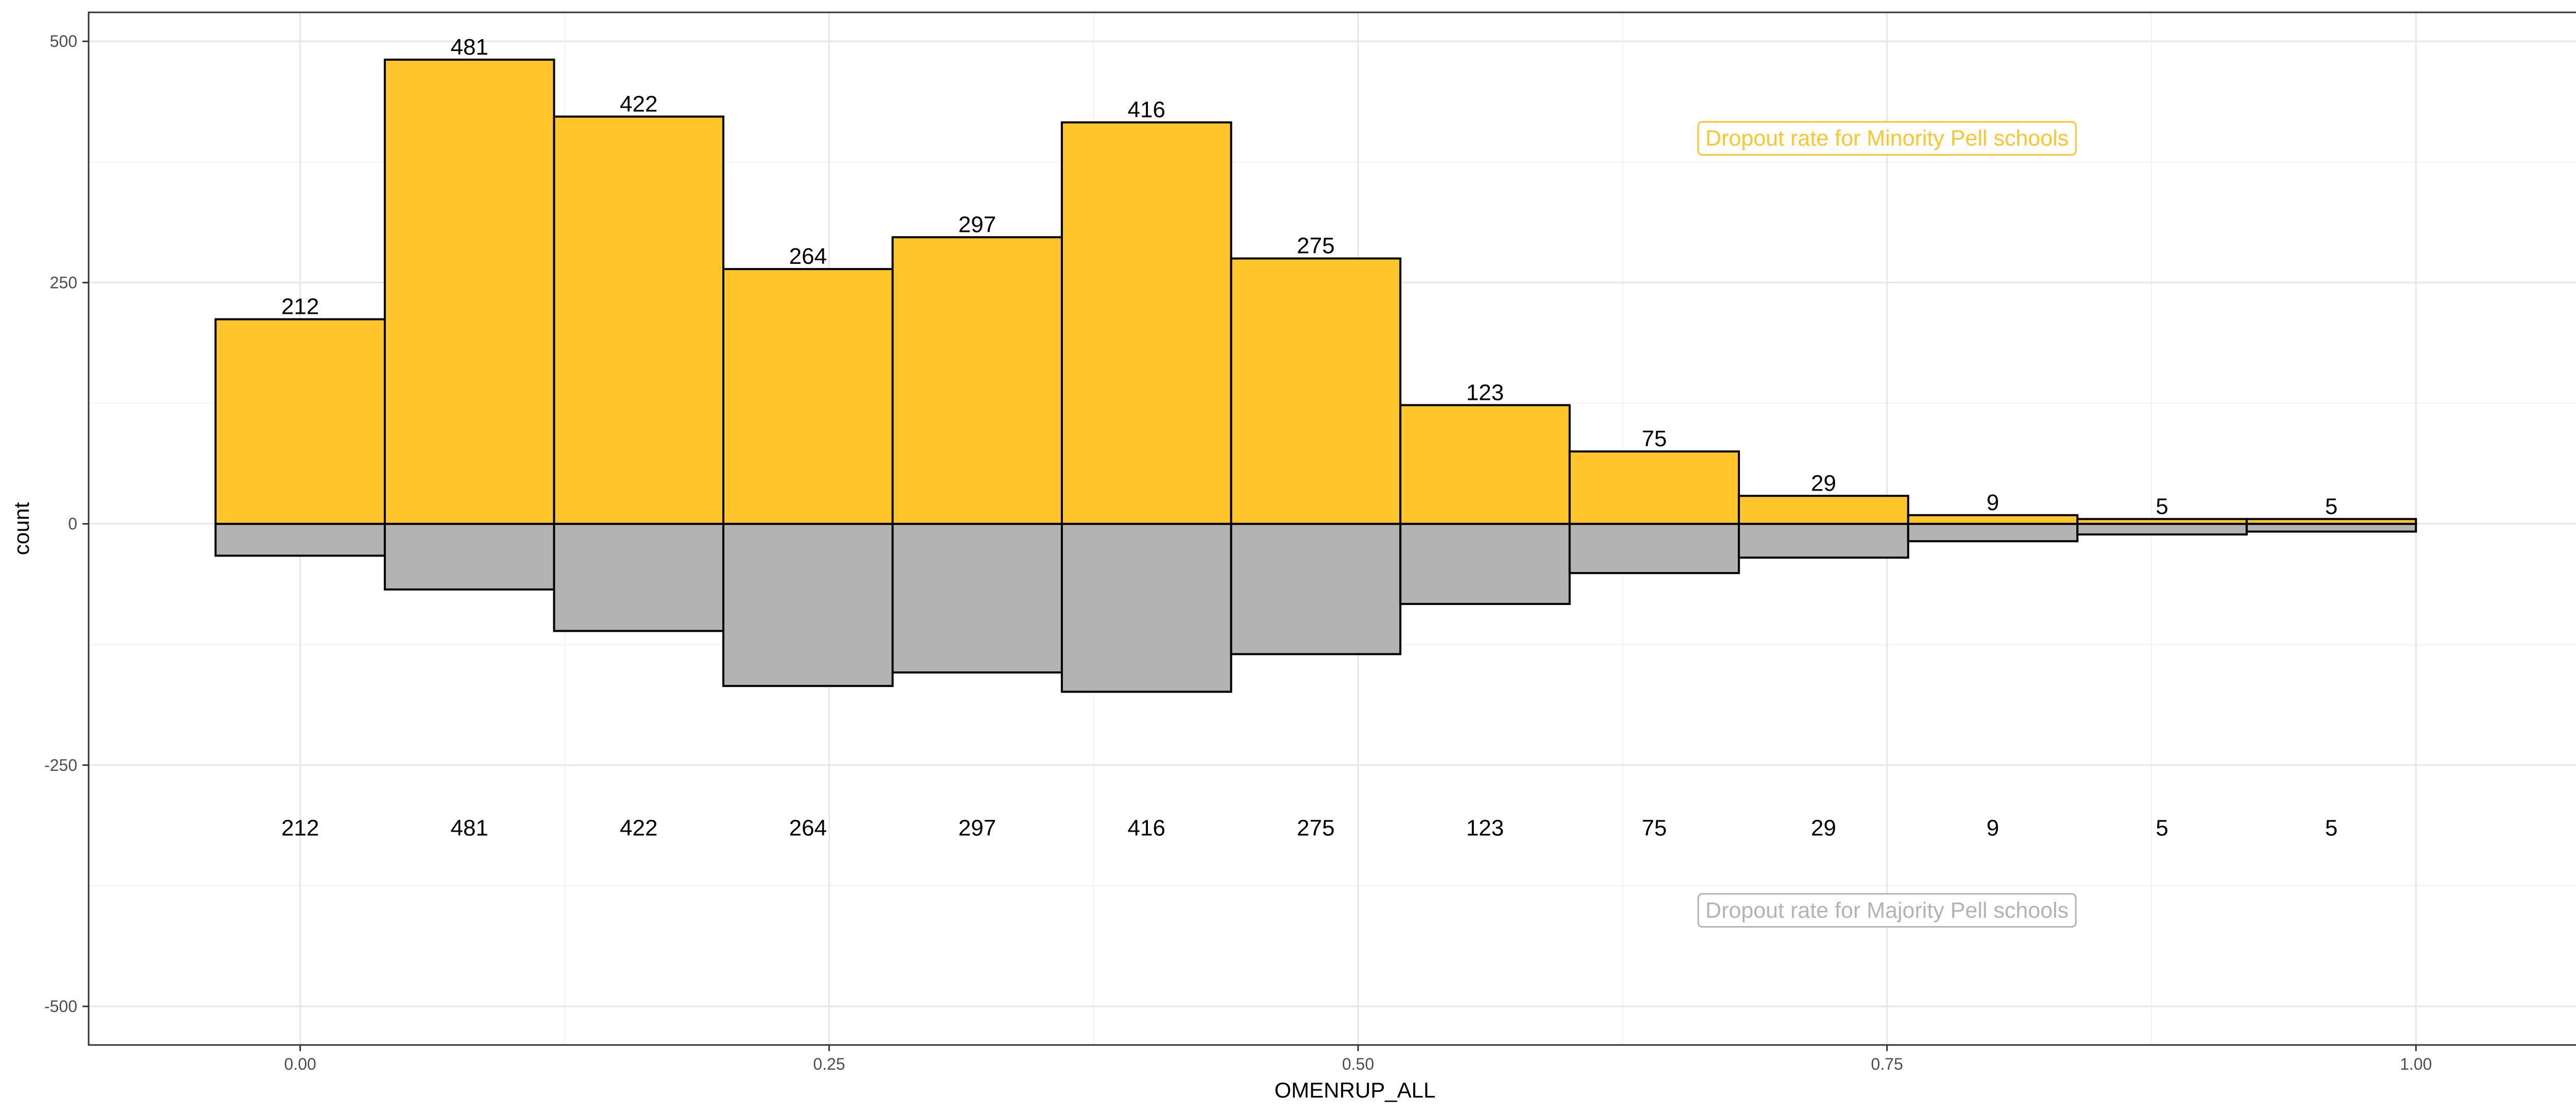 The height and width of the screenshot is (1113, 2576). Describe the element at coordinates (808, 256) in the screenshot. I see `bar-value-label: 264` at that location.